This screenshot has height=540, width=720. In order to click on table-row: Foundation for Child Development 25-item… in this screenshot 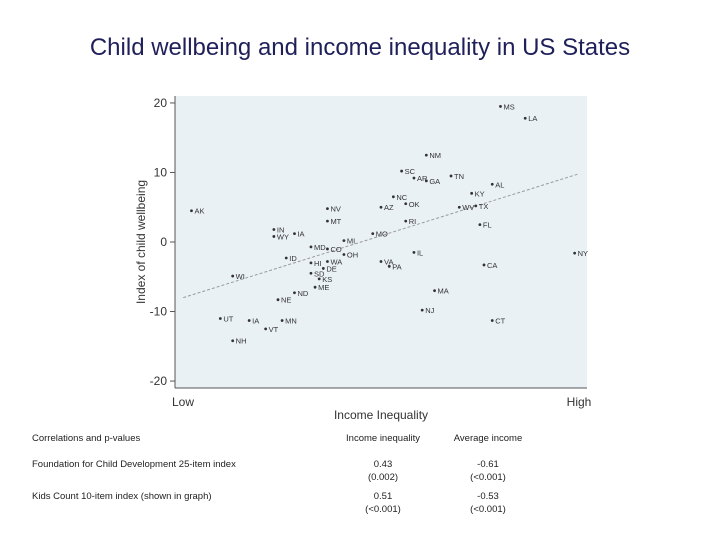, I will do `click(280, 474)`.